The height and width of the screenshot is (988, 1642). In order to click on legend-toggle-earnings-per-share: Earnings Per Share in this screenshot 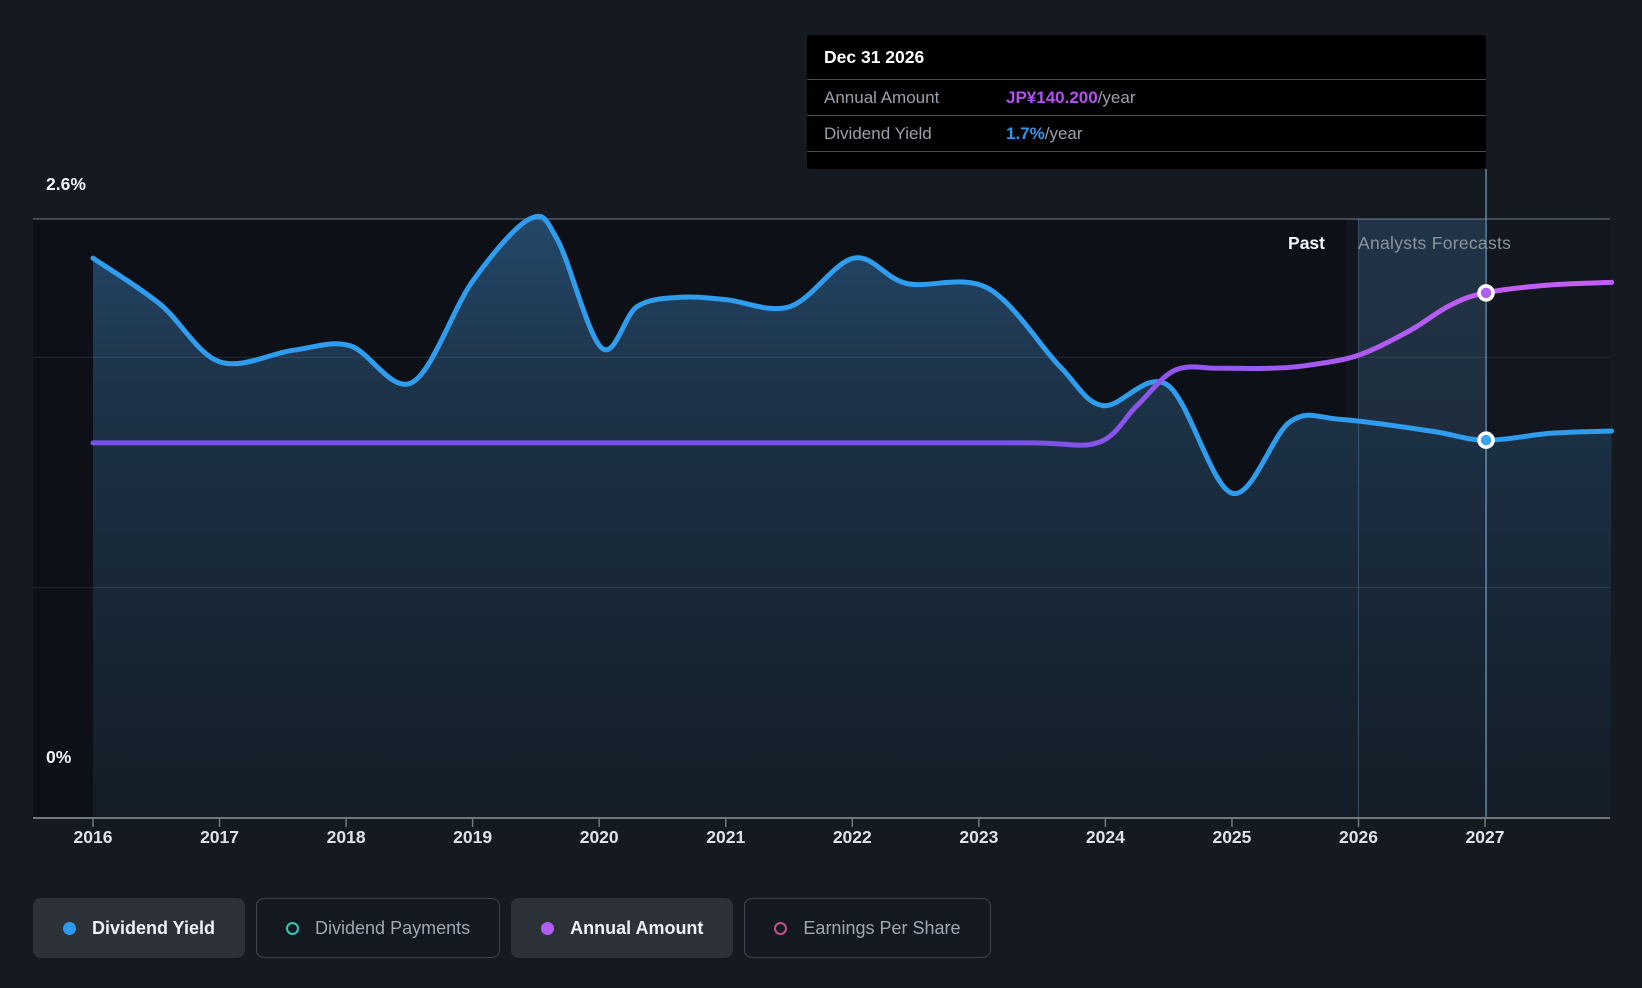, I will do `click(867, 928)`.